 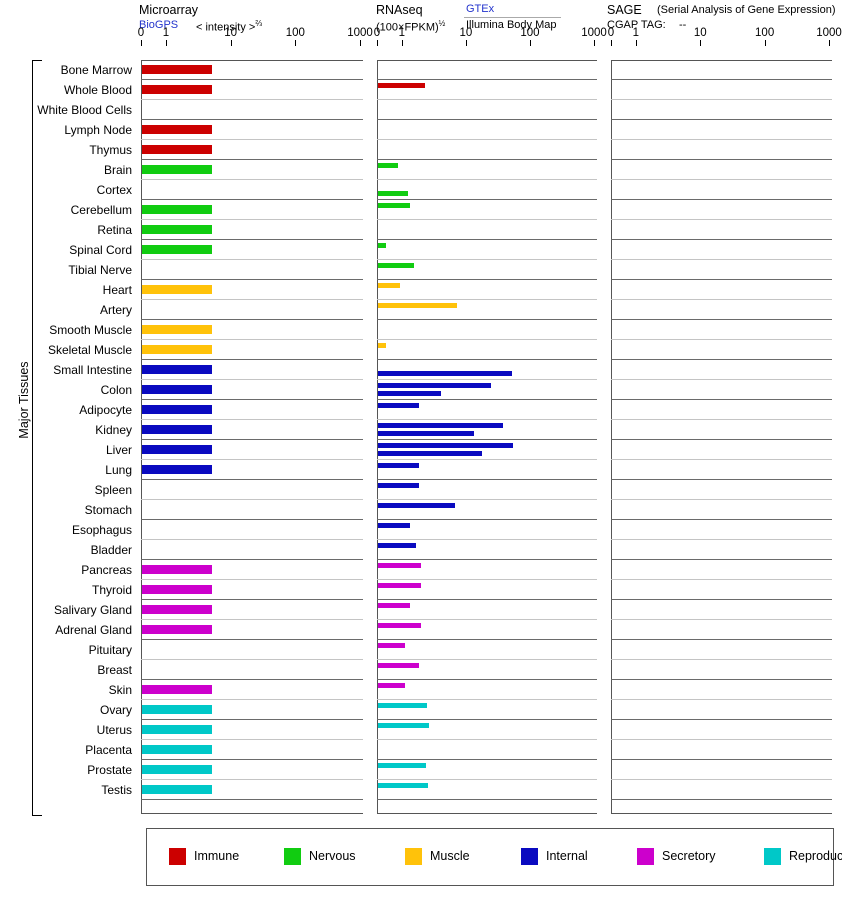 I want to click on rnaseq-unit: (100×FPKM)½, so click(x=410, y=26).